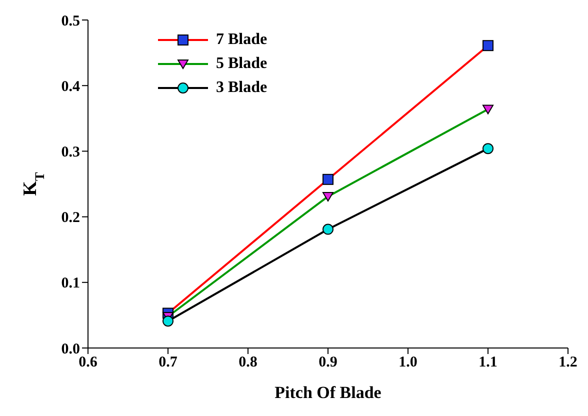  I want to click on x-axis-title: Pitch Of Blade, so click(328, 392).